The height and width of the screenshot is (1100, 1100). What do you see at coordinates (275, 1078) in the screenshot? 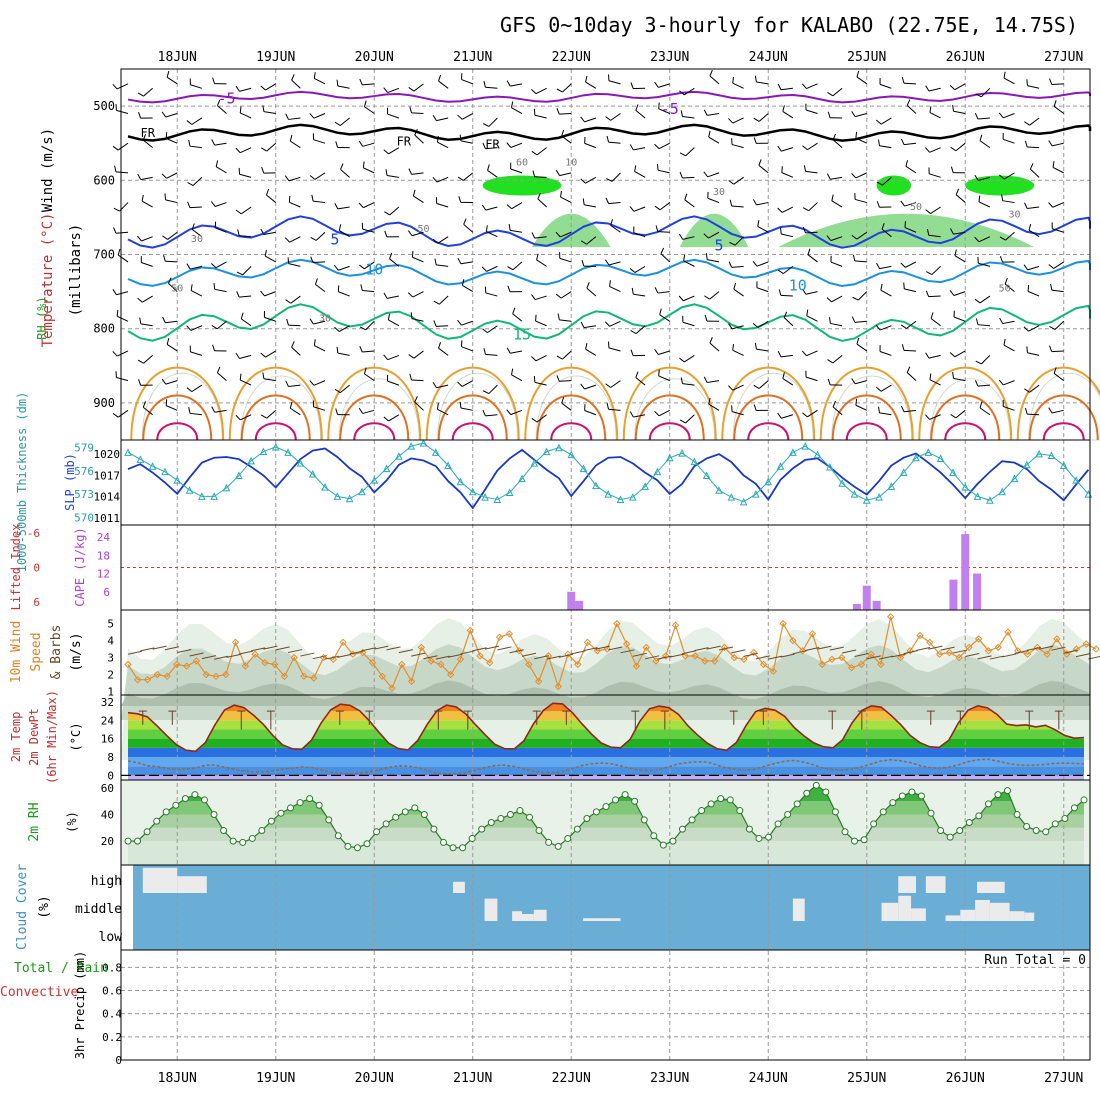
I see `date-tick-bottom: 19JUN` at bounding box center [275, 1078].